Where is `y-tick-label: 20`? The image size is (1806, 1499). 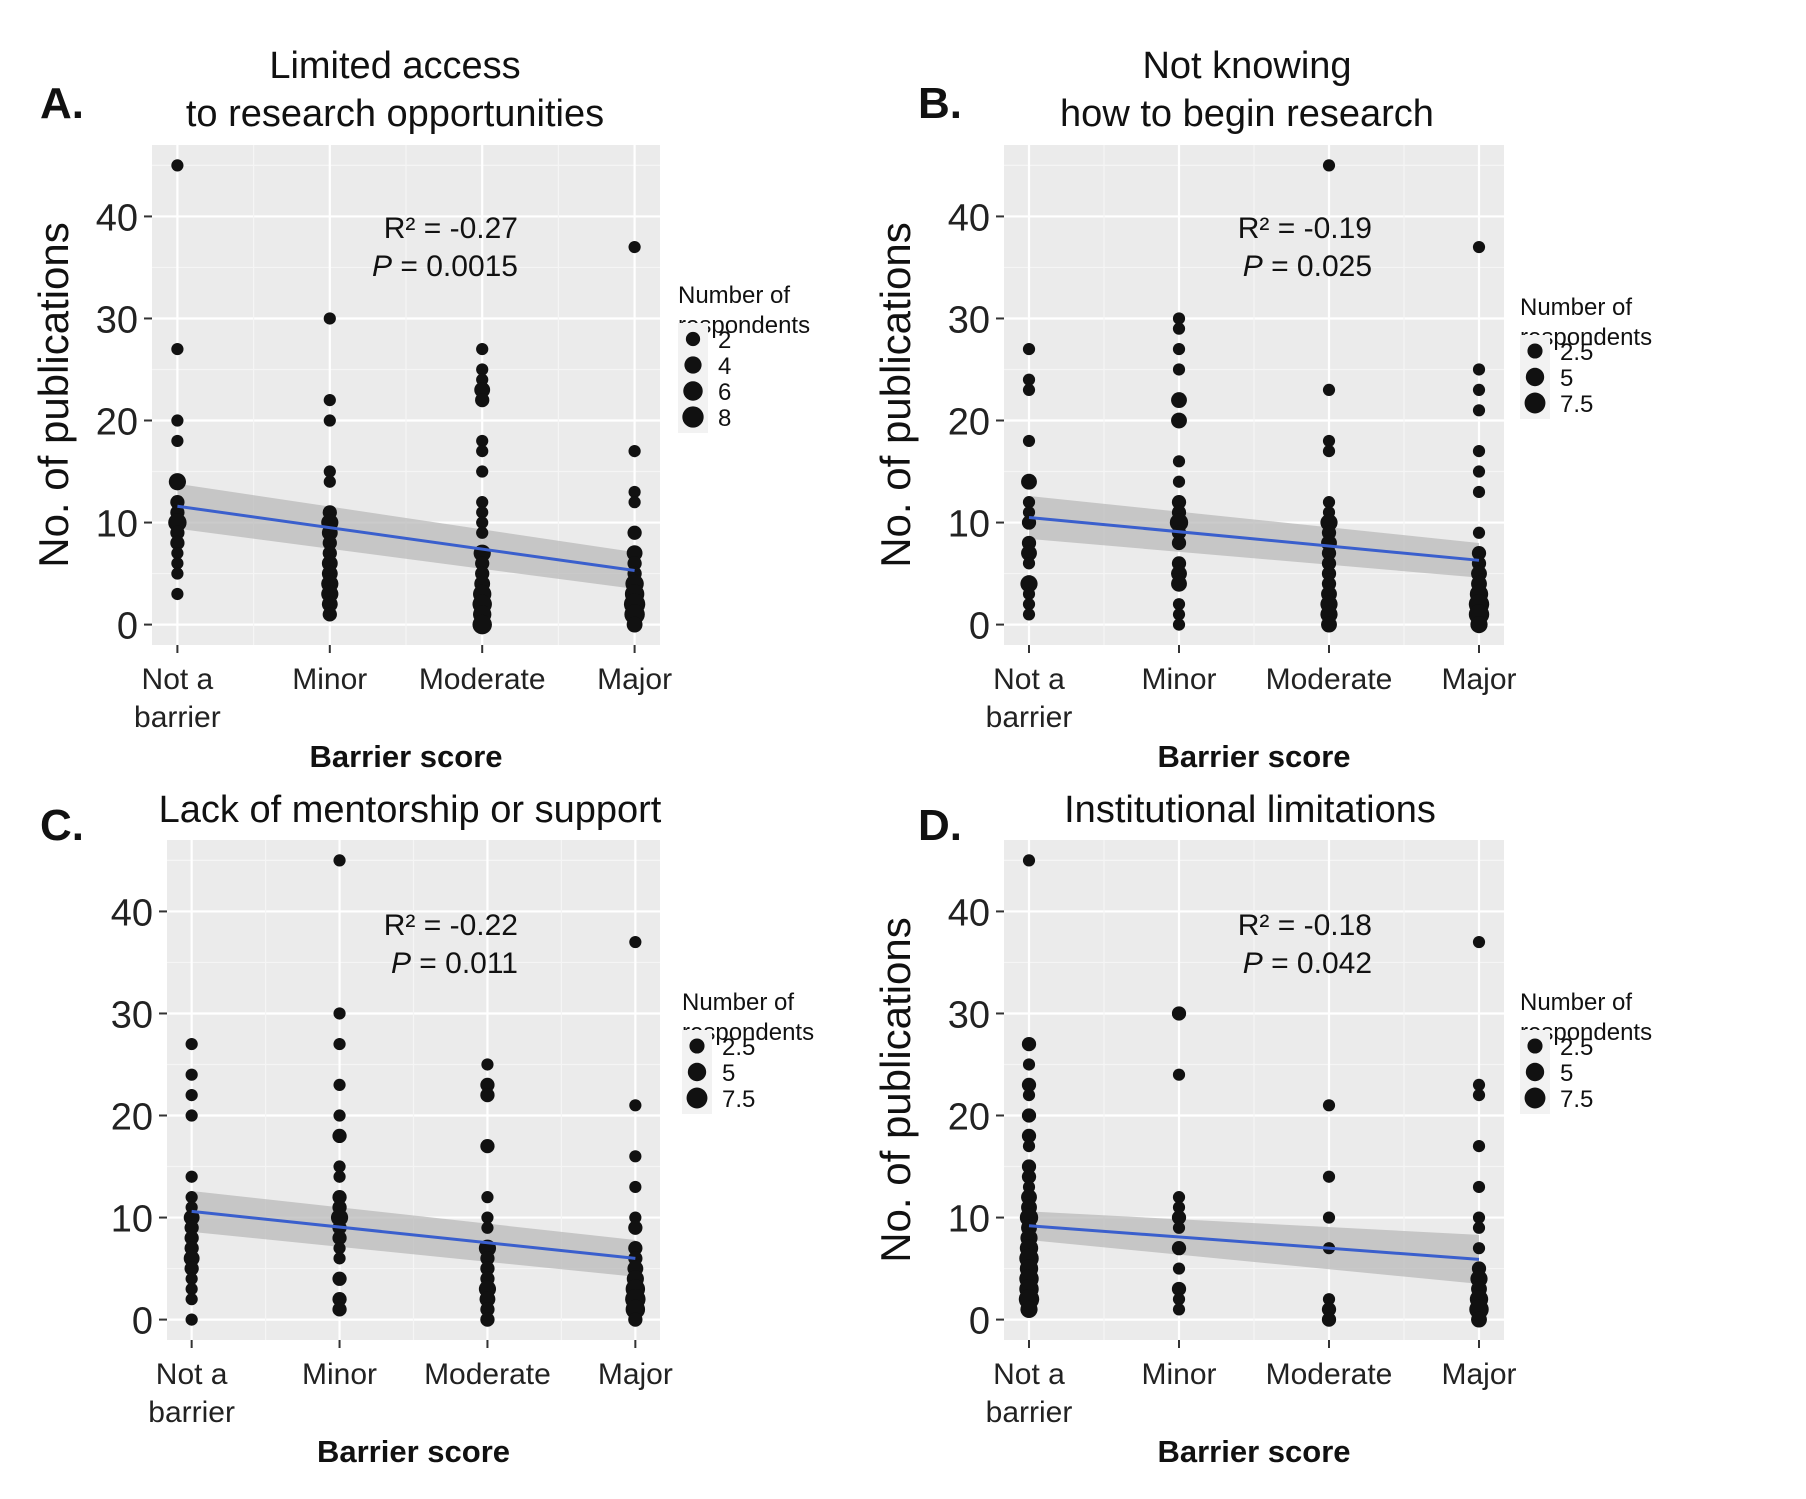 y-tick-label: 20 is located at coordinates (132, 1118).